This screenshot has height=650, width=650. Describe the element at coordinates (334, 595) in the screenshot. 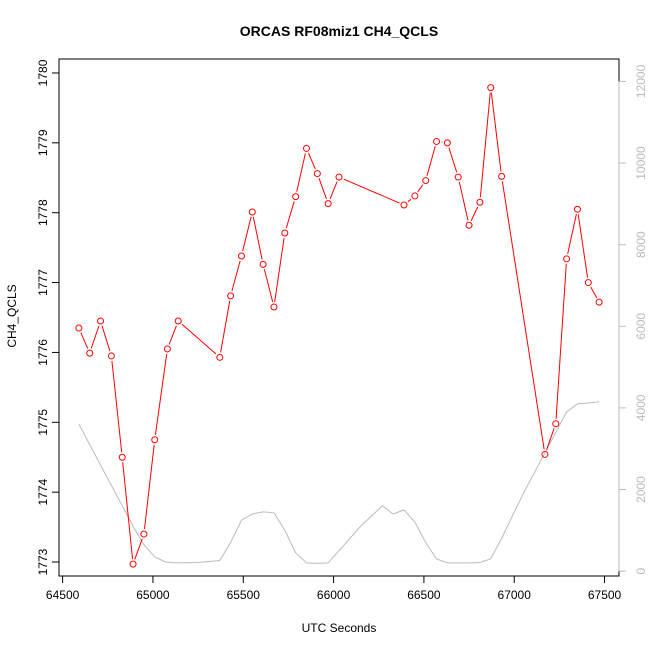

I see `x-tick-label: 66000` at that location.